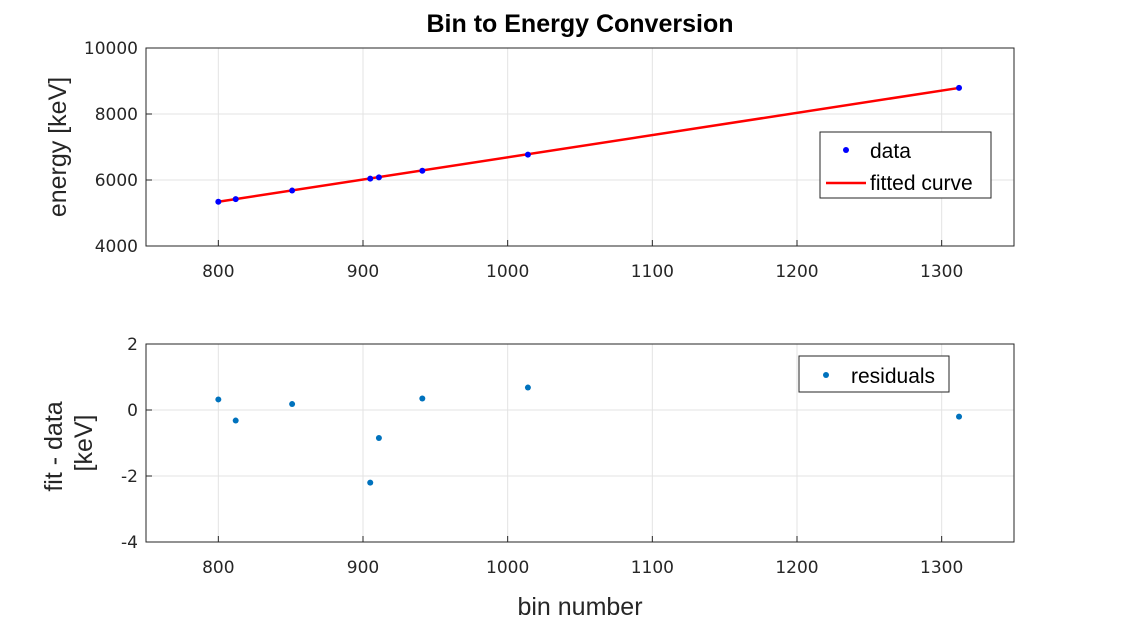 This screenshot has width=1121, height=625. I want to click on residuals-y-tick-label: -4, so click(129, 543).